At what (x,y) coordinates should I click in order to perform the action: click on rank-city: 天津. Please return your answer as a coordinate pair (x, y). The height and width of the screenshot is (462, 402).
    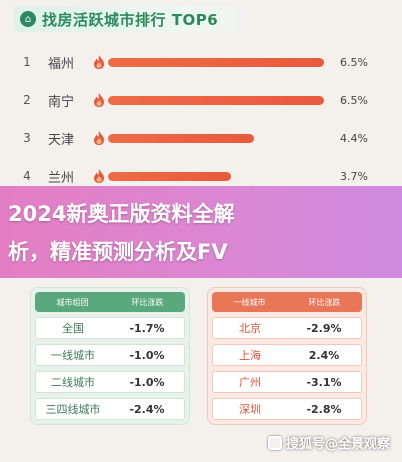
    Looking at the image, I should click on (61, 140).